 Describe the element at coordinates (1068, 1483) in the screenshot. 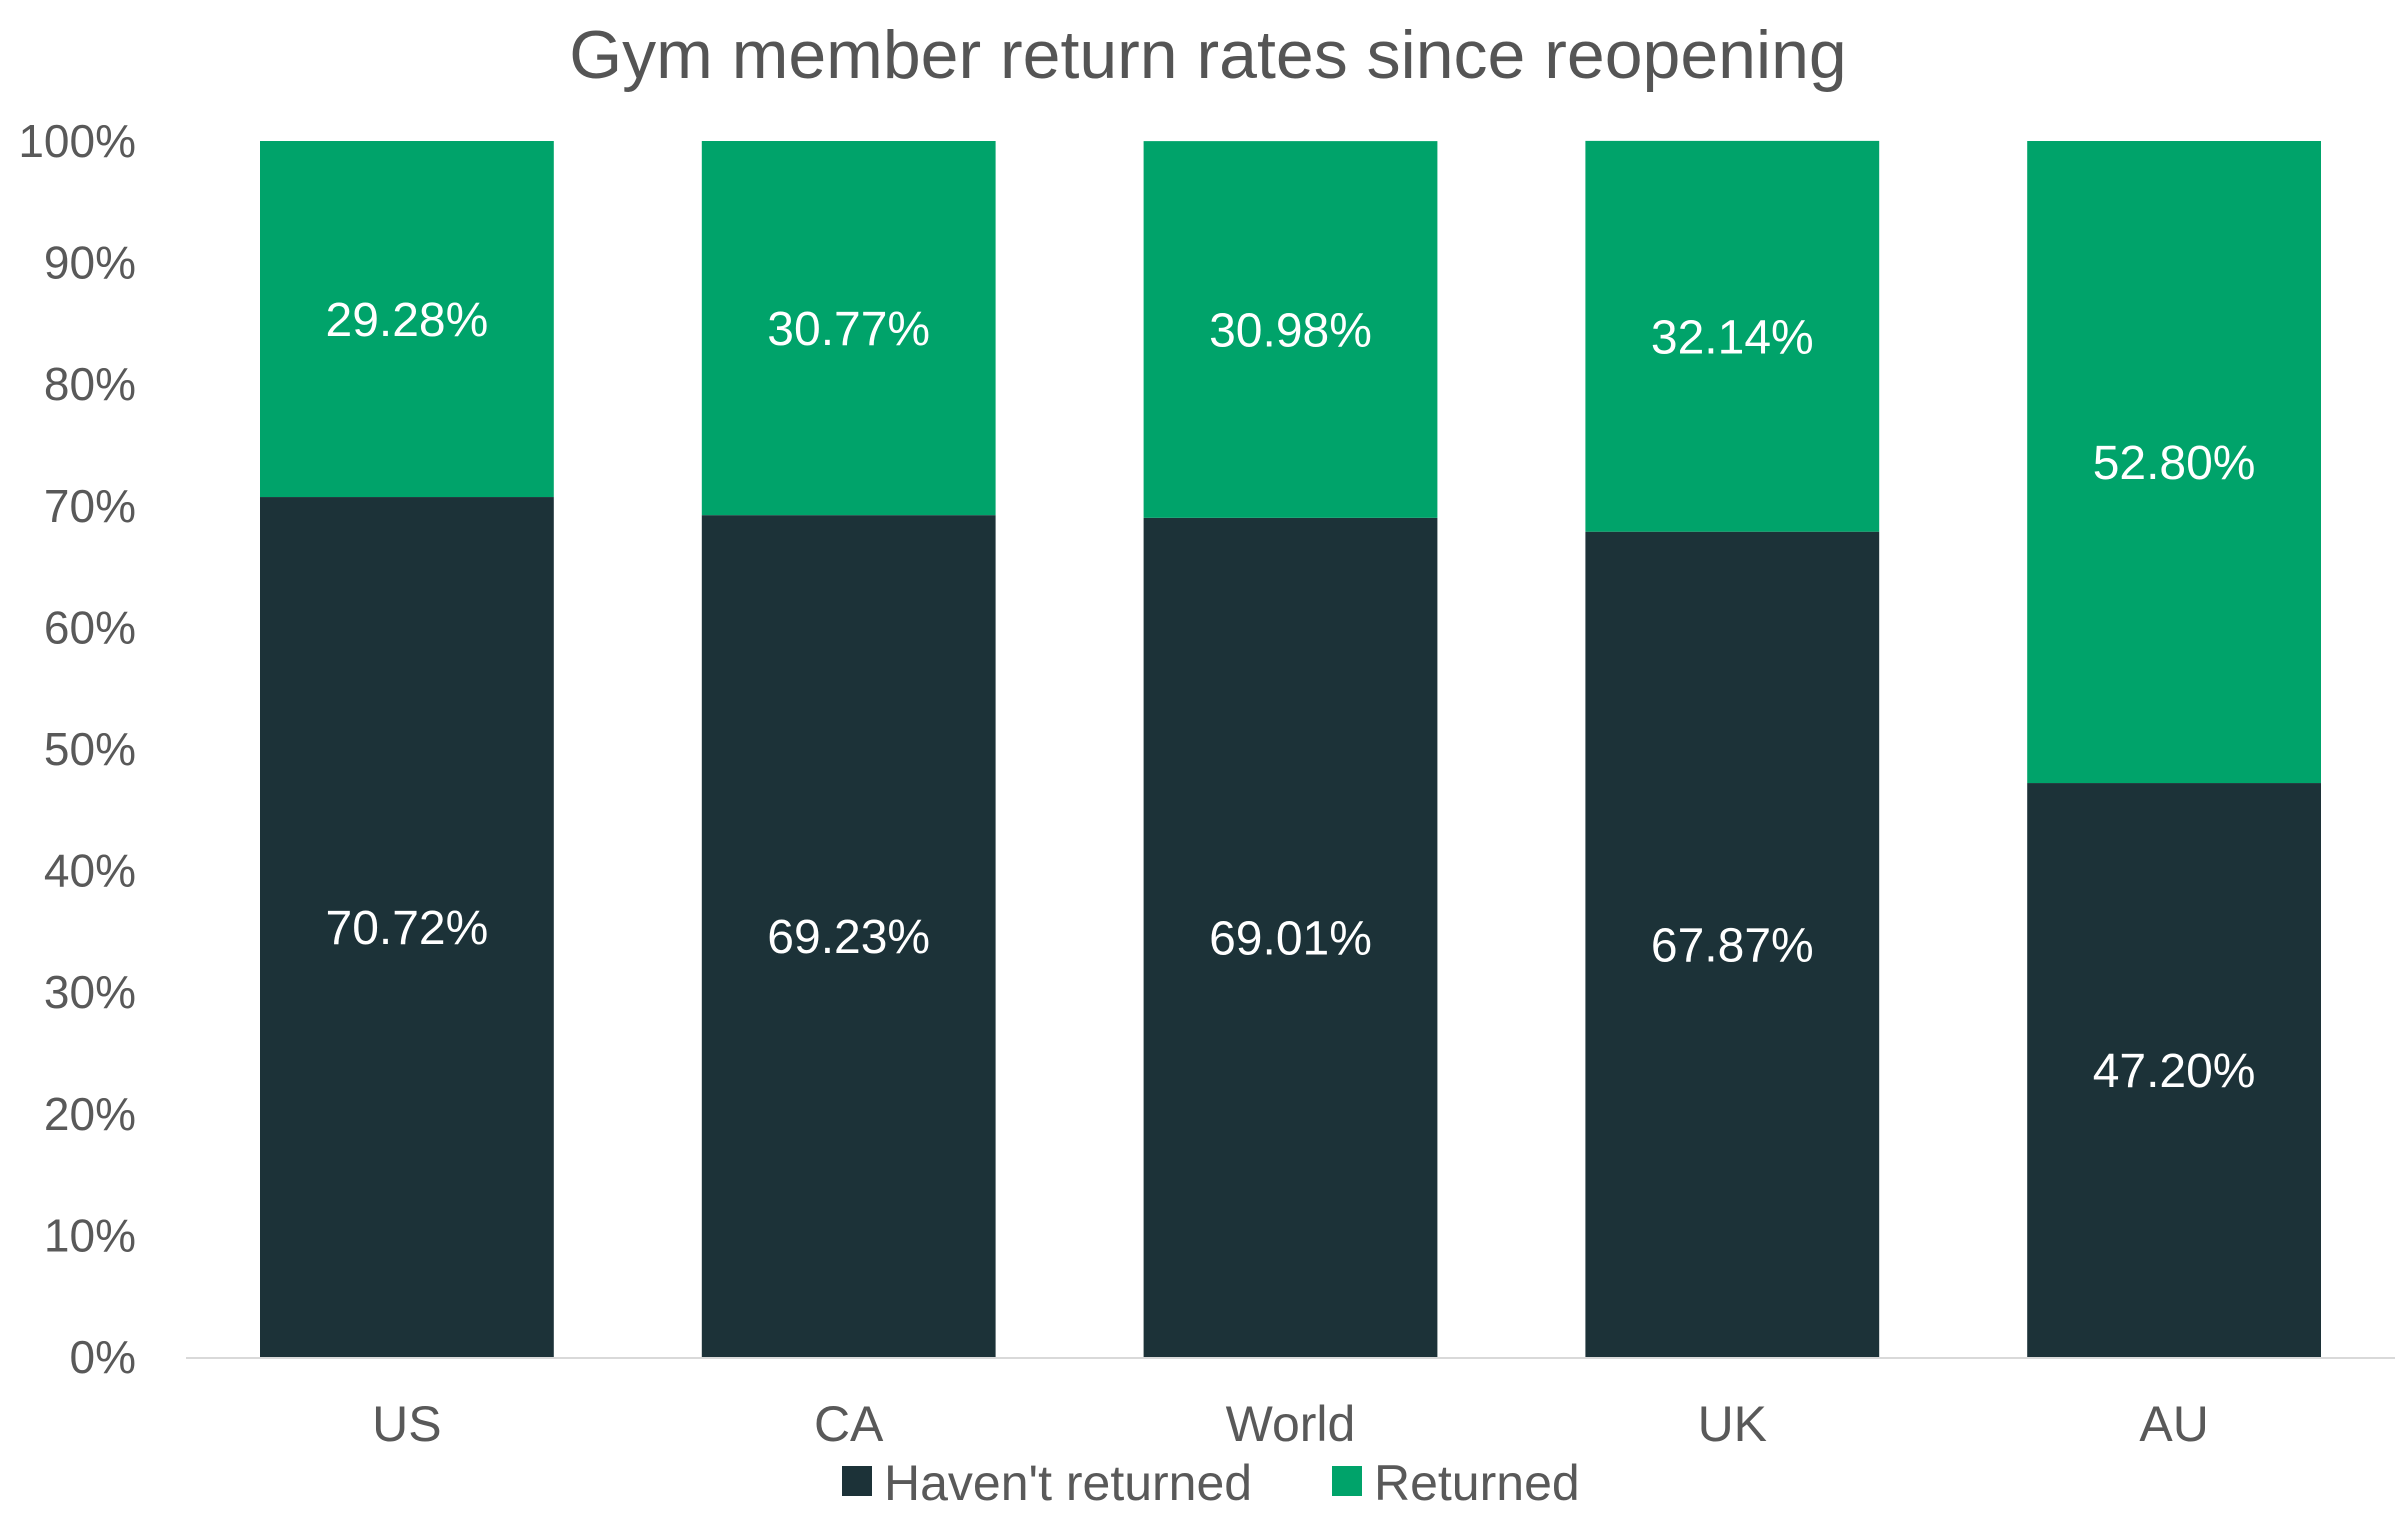

I see `legend-label: Haven't returned` at that location.